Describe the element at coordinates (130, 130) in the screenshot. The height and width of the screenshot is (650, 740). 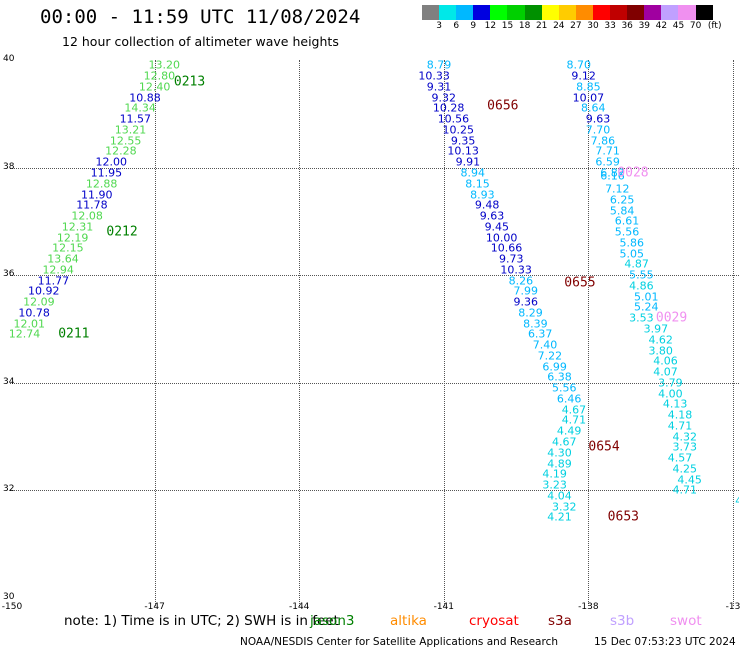
I see `wave-height-value: 13.21` at that location.